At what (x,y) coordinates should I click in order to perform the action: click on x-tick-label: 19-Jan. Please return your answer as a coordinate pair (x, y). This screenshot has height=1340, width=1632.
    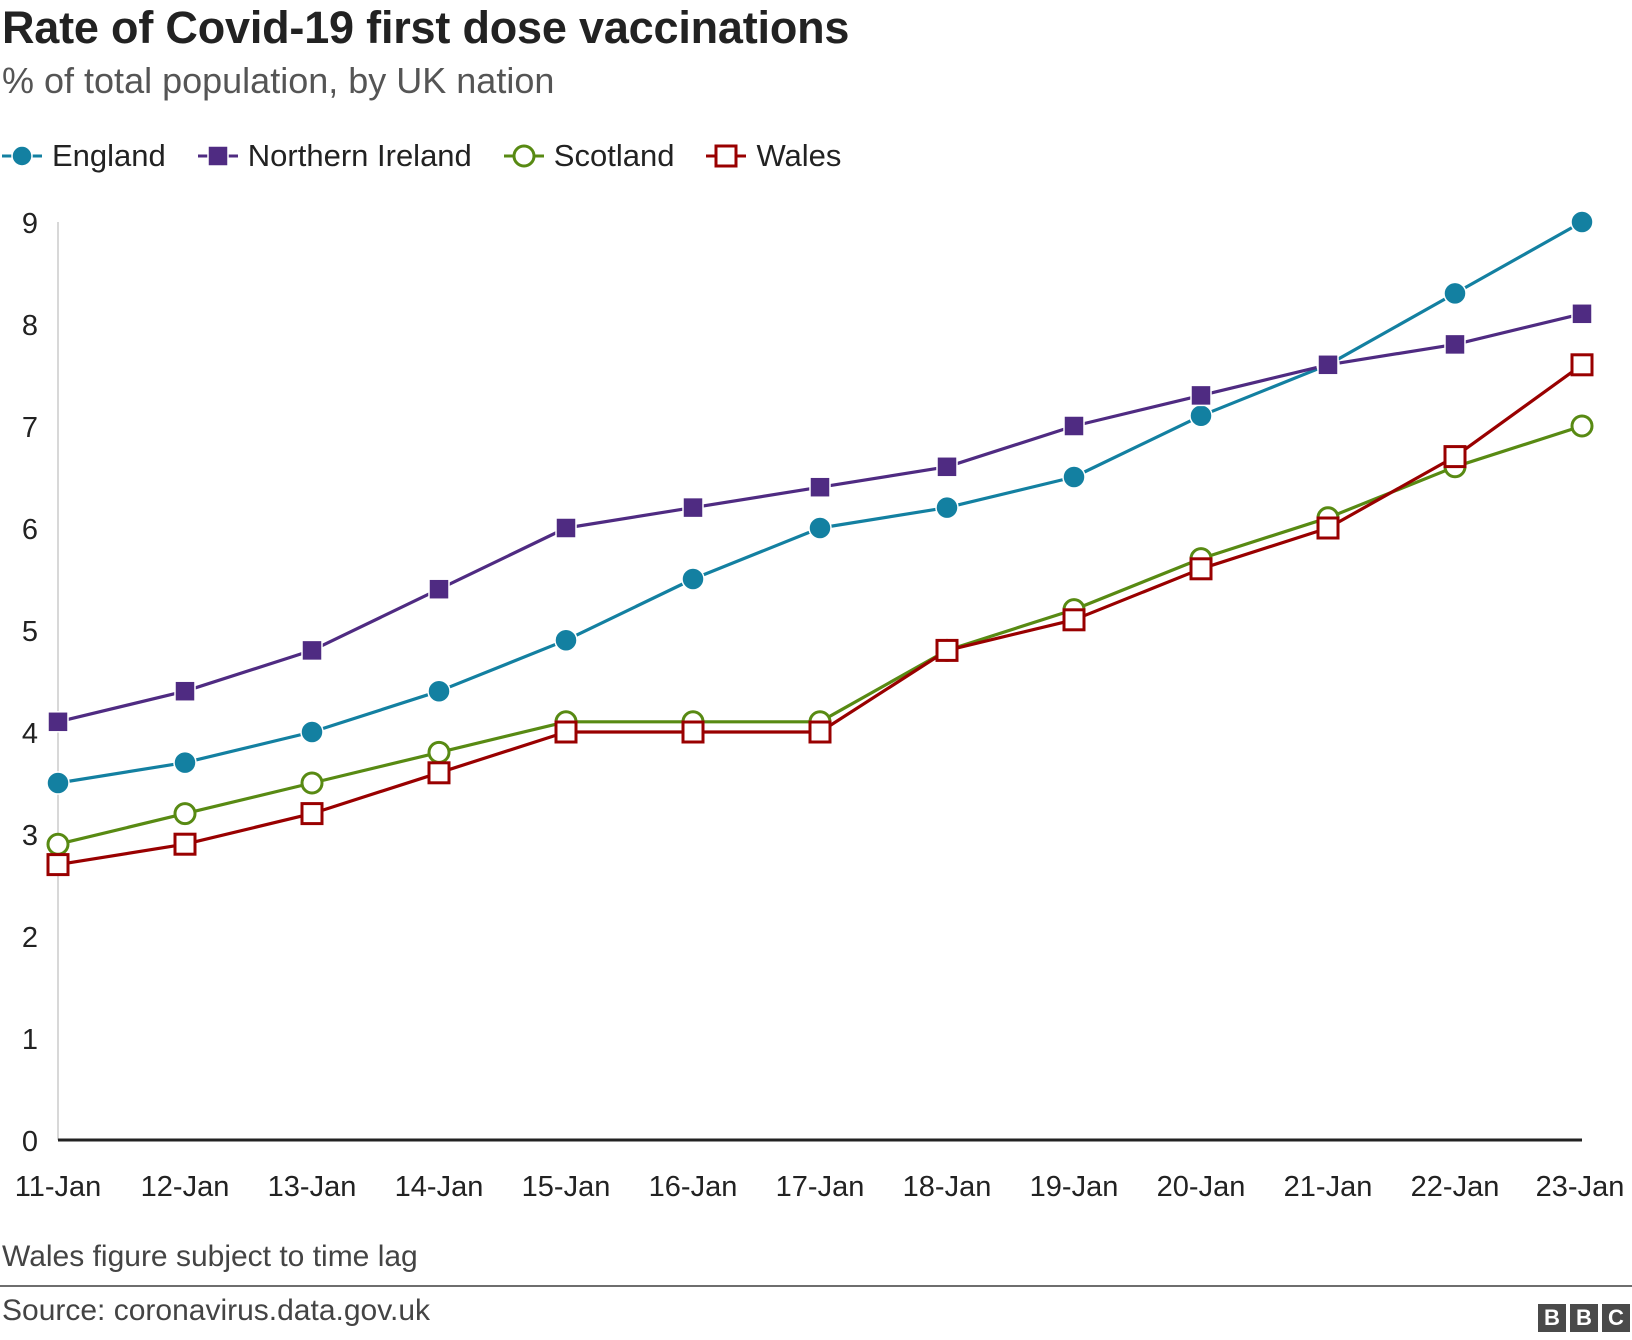
    Looking at the image, I should click on (1074, 1187).